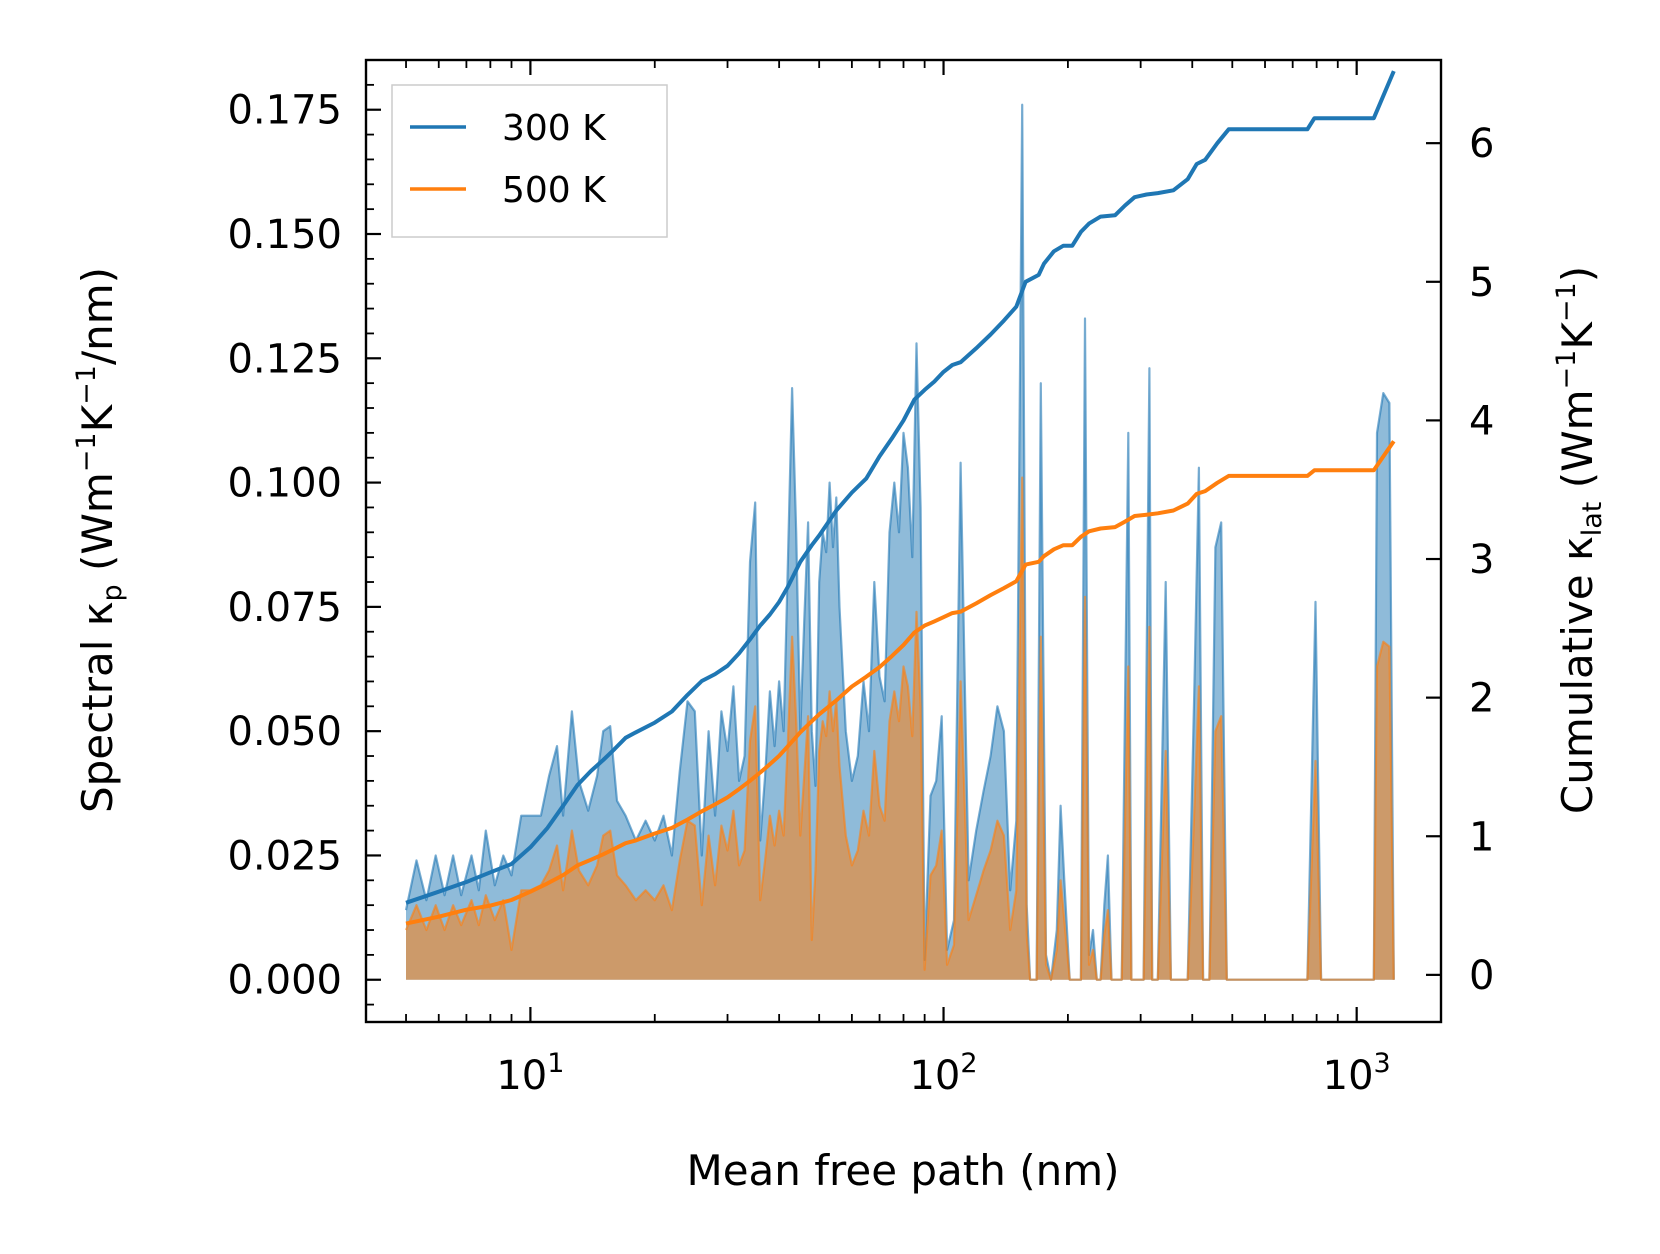 The image size is (1660, 1254). I want to click on y-right-tick-label: 5, so click(1481, 283).